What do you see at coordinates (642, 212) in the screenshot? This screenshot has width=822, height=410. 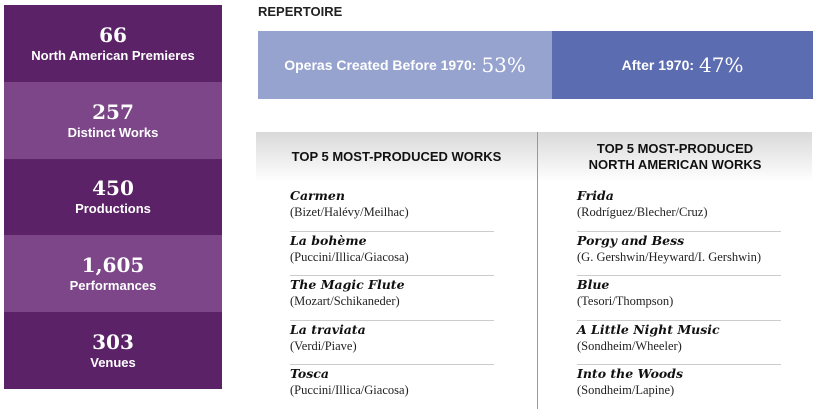 I see `work-authors: (Rodríguez/Blecher/Cruz)` at bounding box center [642, 212].